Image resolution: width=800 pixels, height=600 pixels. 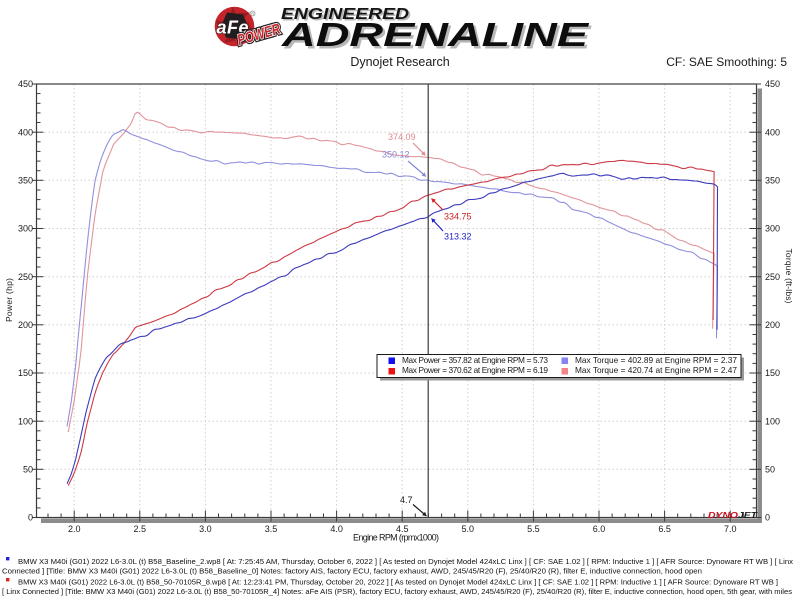 I want to click on svg-text: 334.75, so click(x=458, y=217).